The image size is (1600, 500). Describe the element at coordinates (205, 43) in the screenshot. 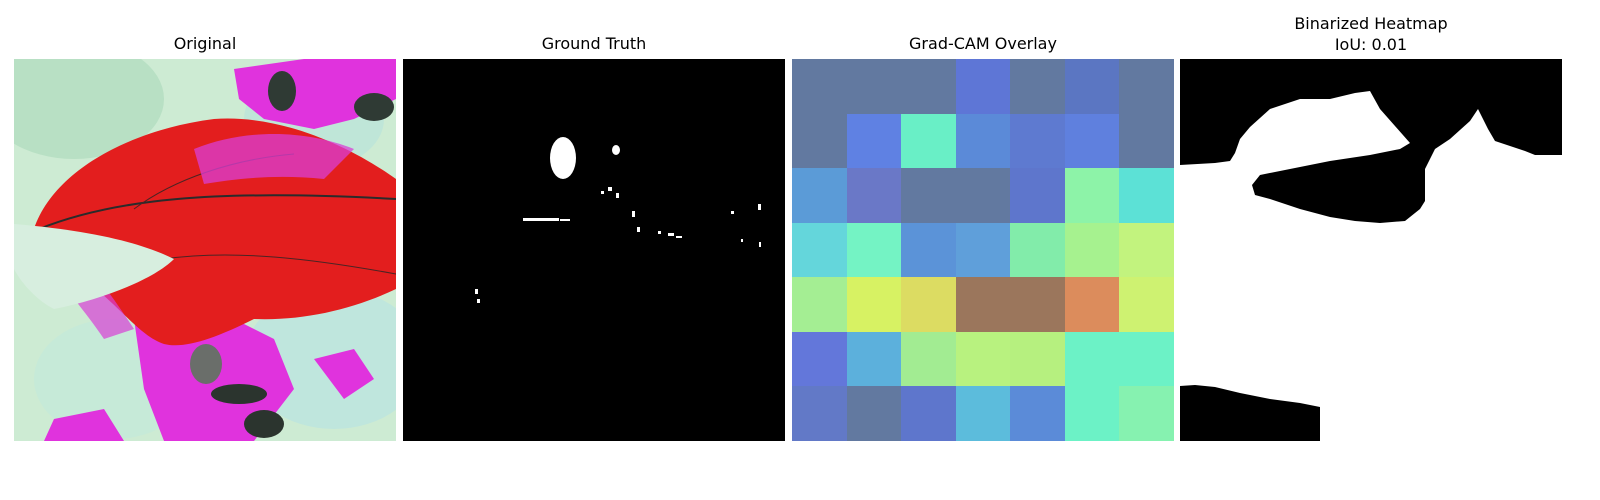

I see `panel-title-original: Original` at that location.